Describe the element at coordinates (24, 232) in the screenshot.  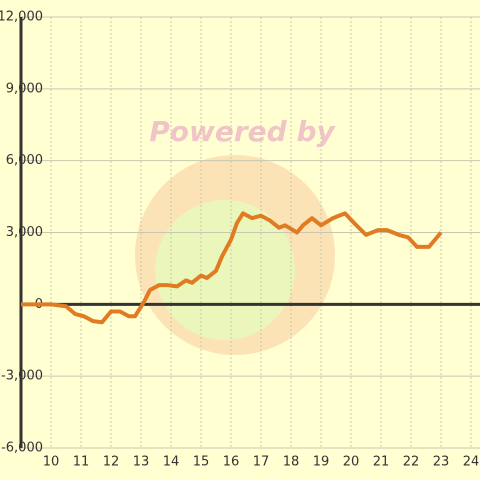
I see `y-tick-label: 3,000` at that location.